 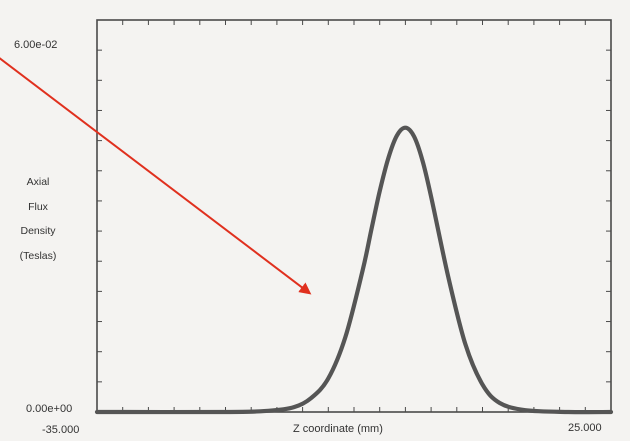 What do you see at coordinates (38, 231) in the screenshot?
I see `y-axis-label-line-3: Density` at bounding box center [38, 231].